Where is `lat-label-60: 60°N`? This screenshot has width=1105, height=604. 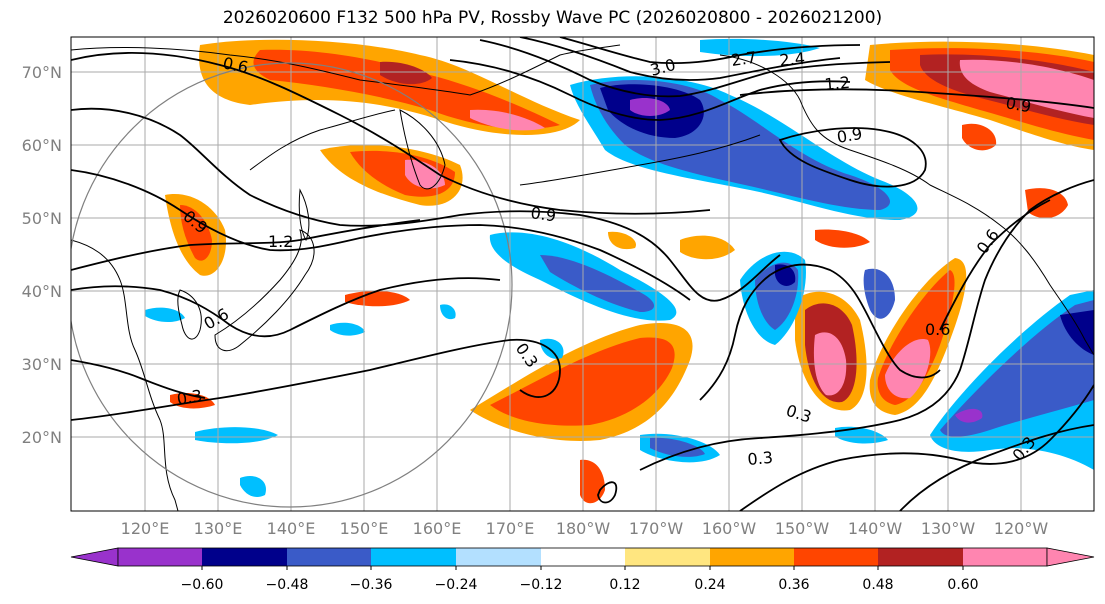 lat-label-60: 60°N is located at coordinates (42, 145).